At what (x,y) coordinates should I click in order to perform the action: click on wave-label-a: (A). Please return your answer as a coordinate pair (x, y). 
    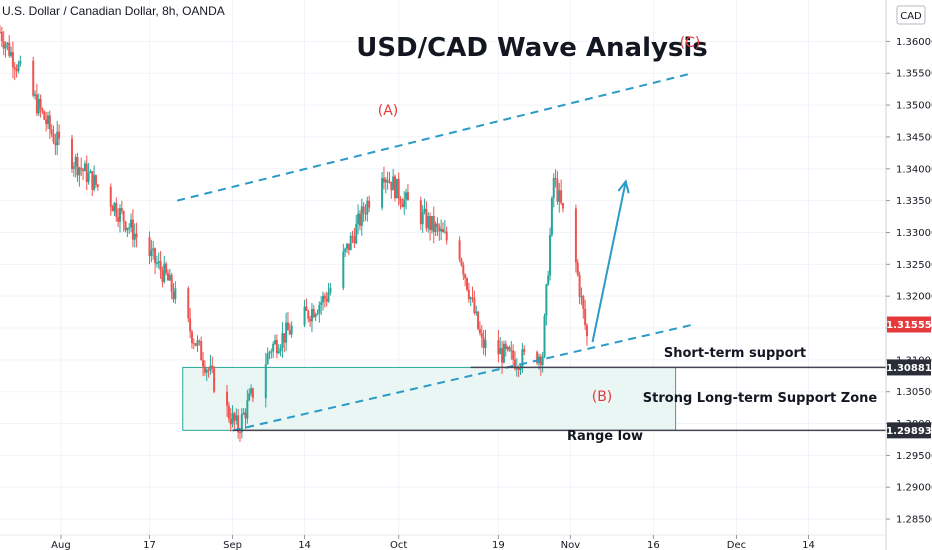
    Looking at the image, I should click on (388, 111).